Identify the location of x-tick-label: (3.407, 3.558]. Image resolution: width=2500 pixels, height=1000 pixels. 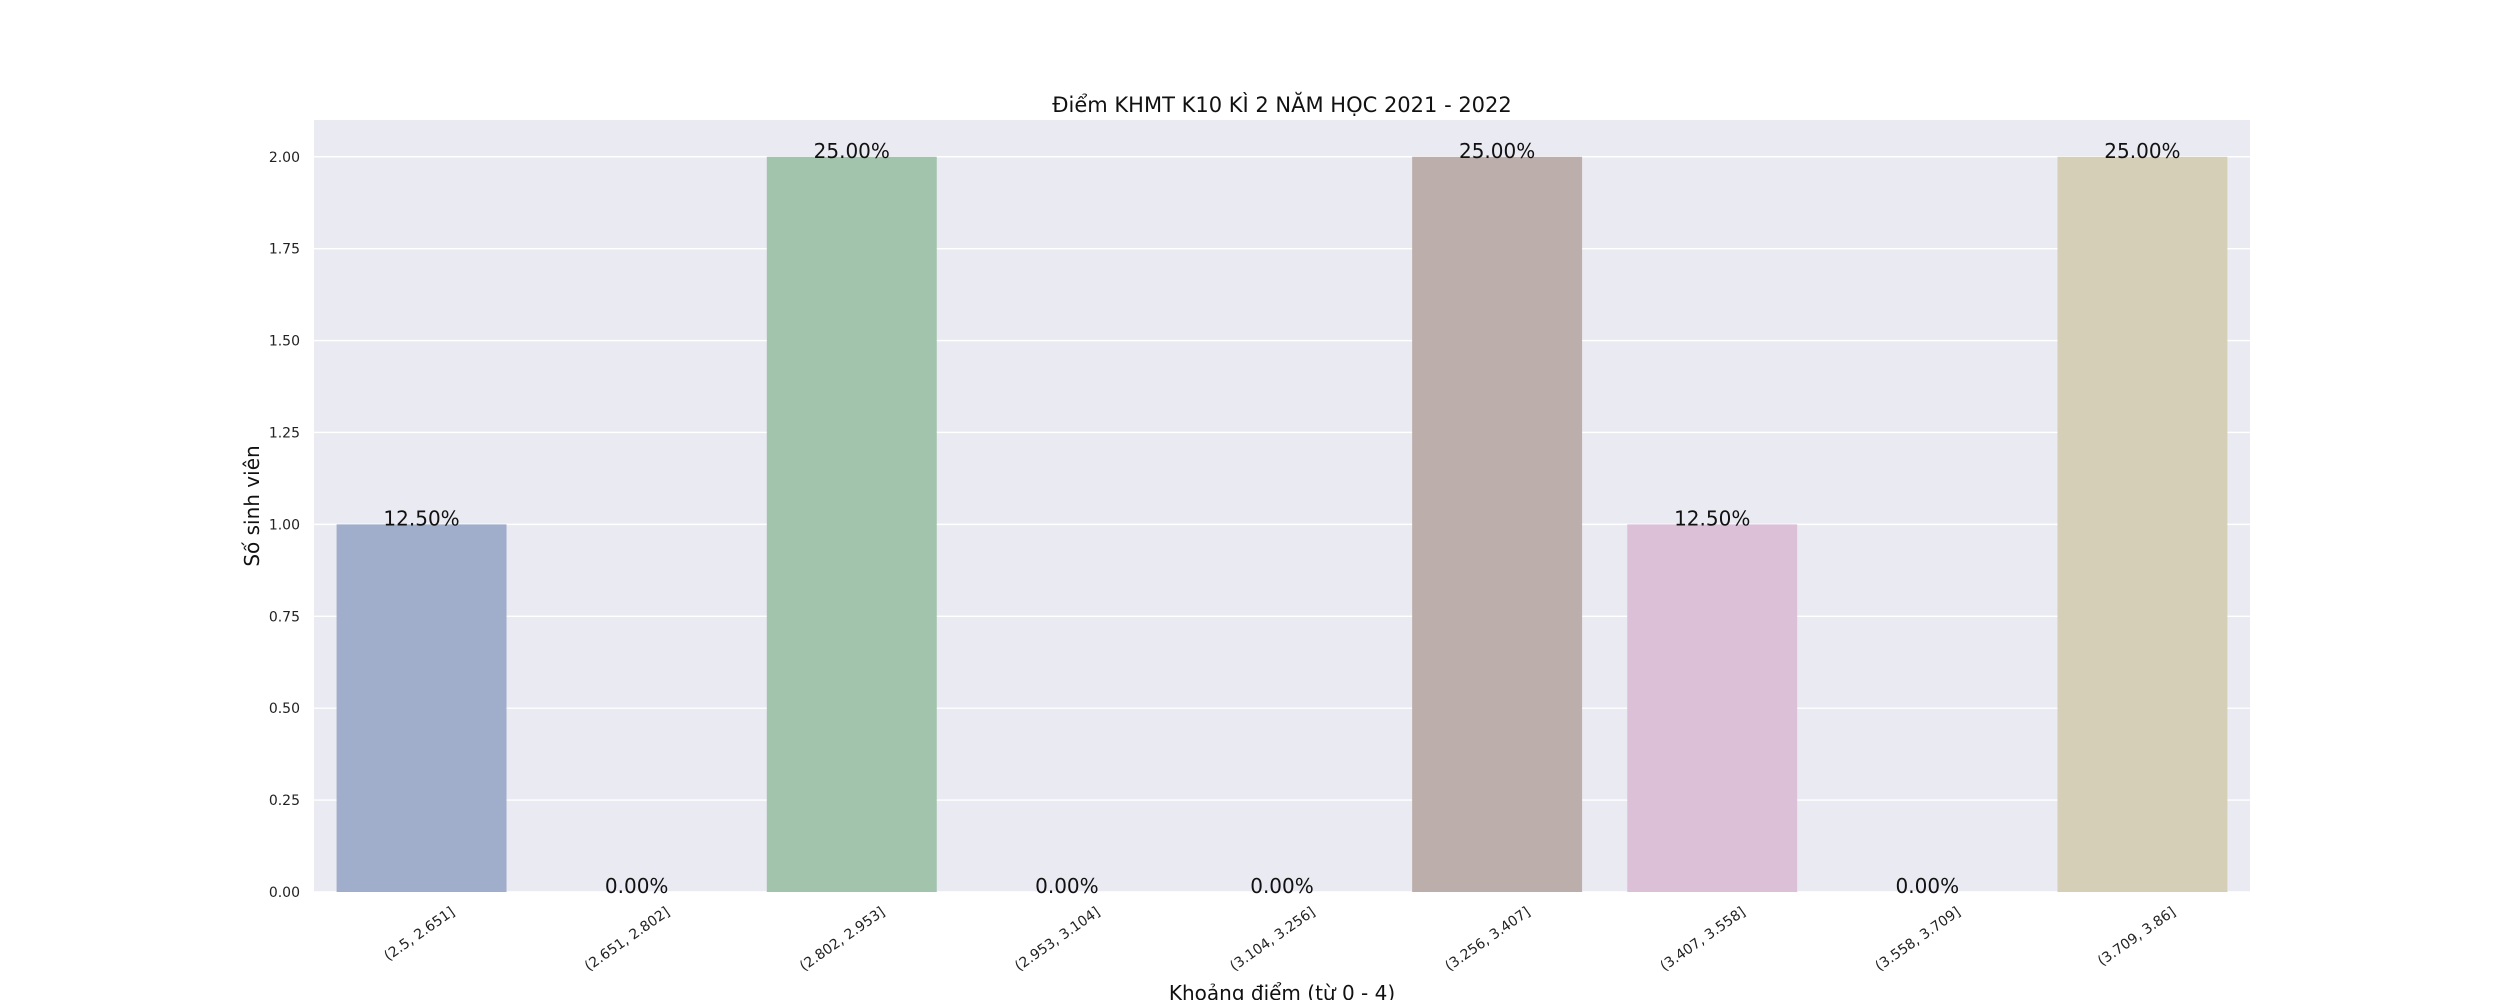
(1702, 939).